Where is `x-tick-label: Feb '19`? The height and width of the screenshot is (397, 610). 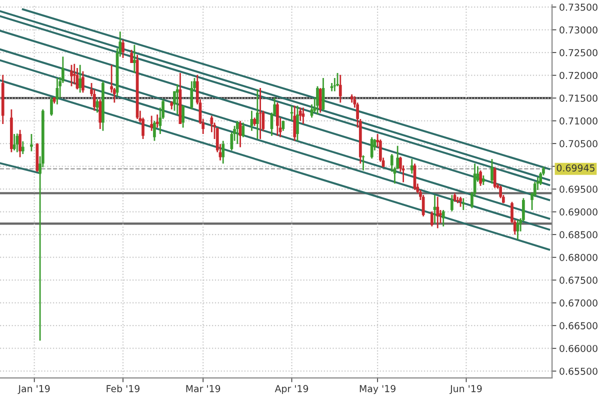
x-tick-label: Feb '19 is located at coordinates (123, 388).